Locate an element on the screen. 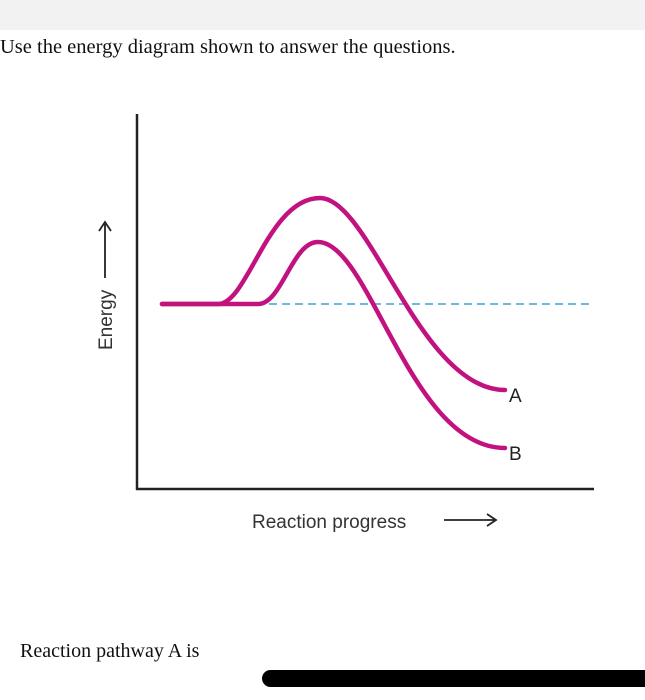 Image resolution: width=645 pixels, height=700 pixels. question-text: Reaction pathway A is is located at coordinates (110, 651).